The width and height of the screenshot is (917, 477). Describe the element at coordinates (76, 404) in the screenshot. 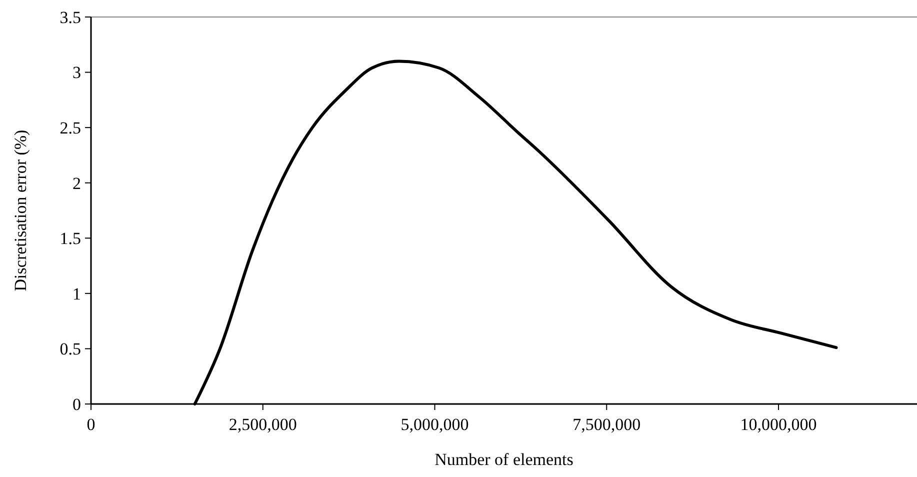

I see `y-tick-label: 0` at that location.